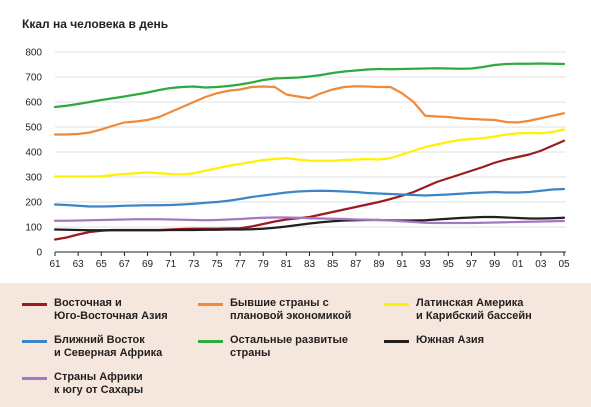 Image resolution: width=591 pixels, height=407 pixels. I want to click on x-tick-label: 75, so click(217, 264).